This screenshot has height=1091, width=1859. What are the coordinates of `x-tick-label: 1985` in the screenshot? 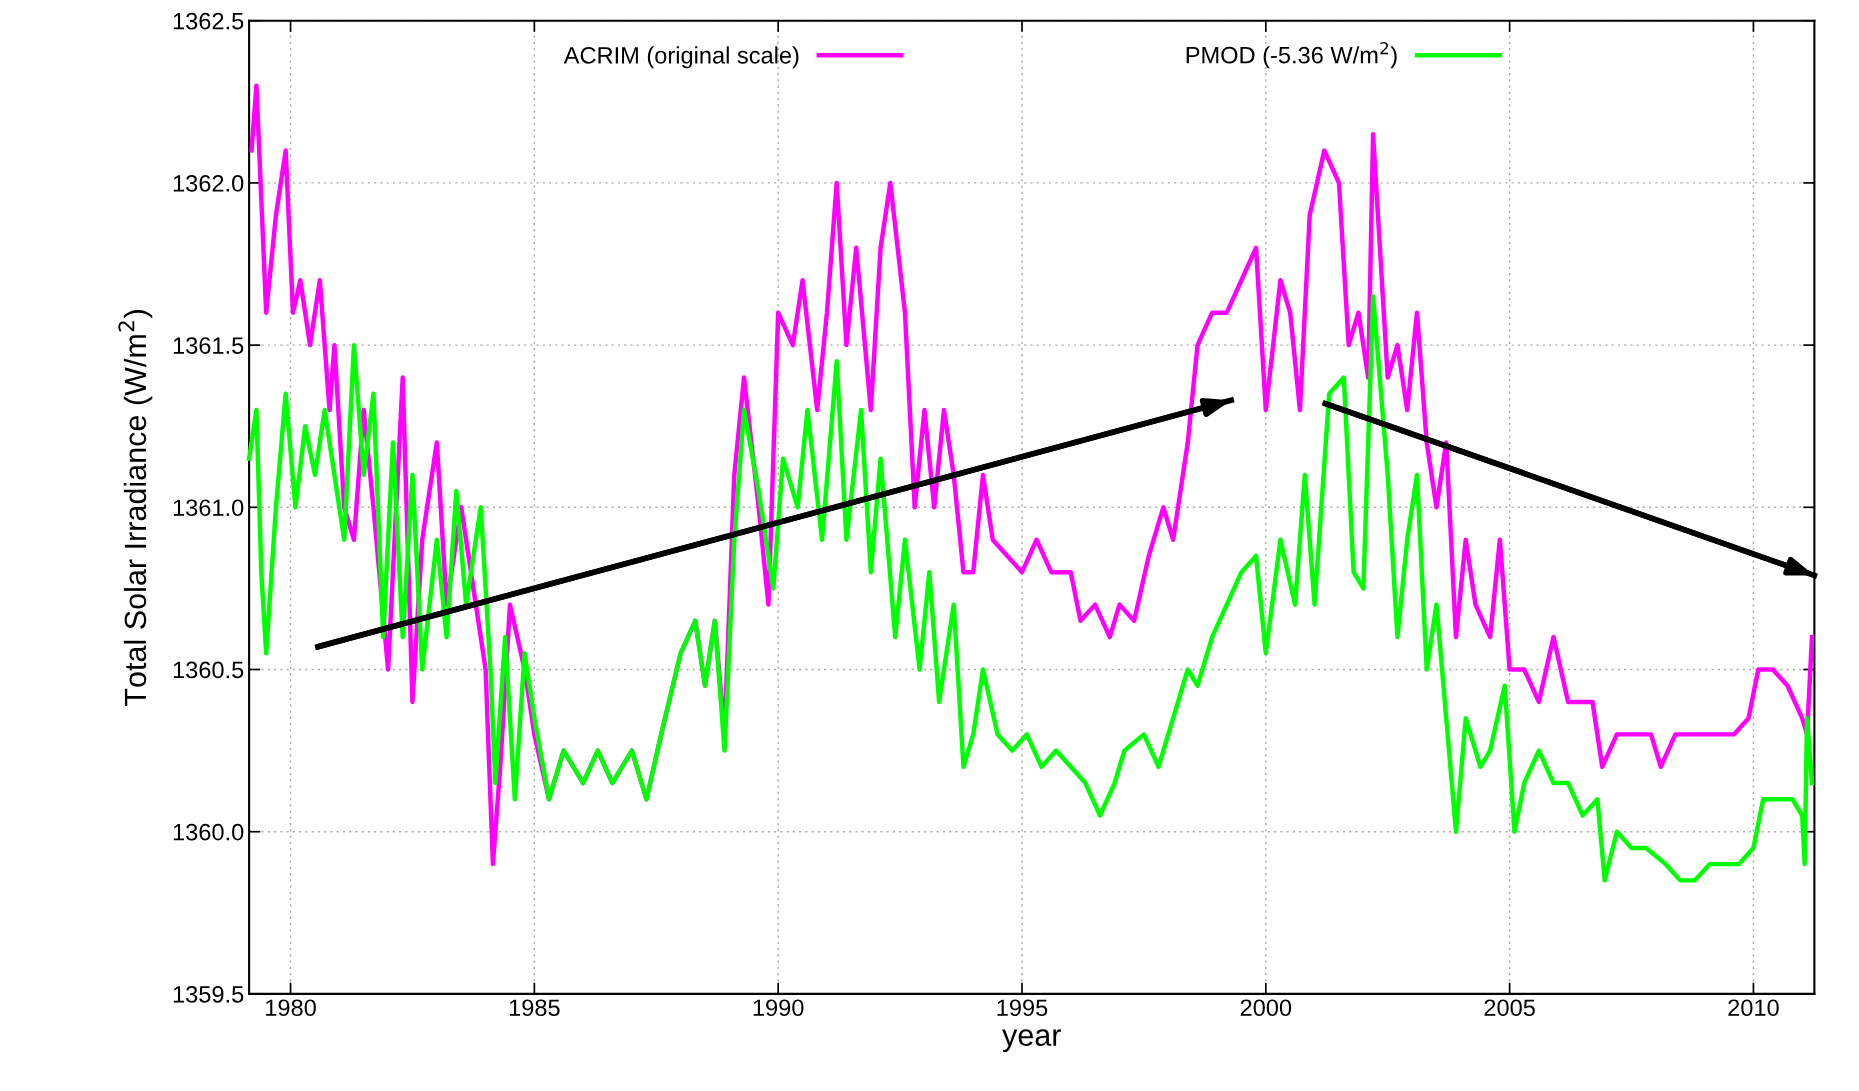 It's located at (534, 1008).